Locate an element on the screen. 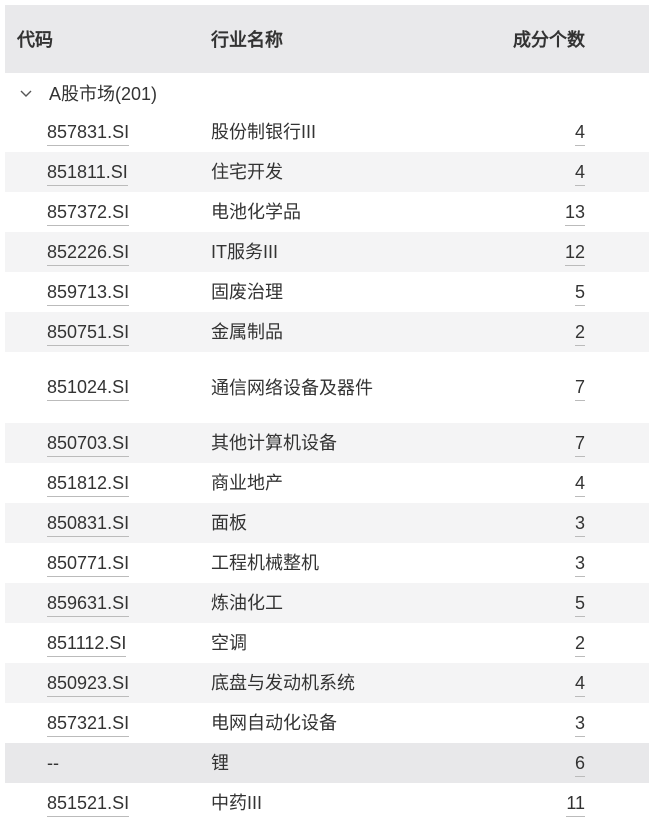 The height and width of the screenshot is (823, 649). code-cell: 850703.SI is located at coordinates (108, 444).